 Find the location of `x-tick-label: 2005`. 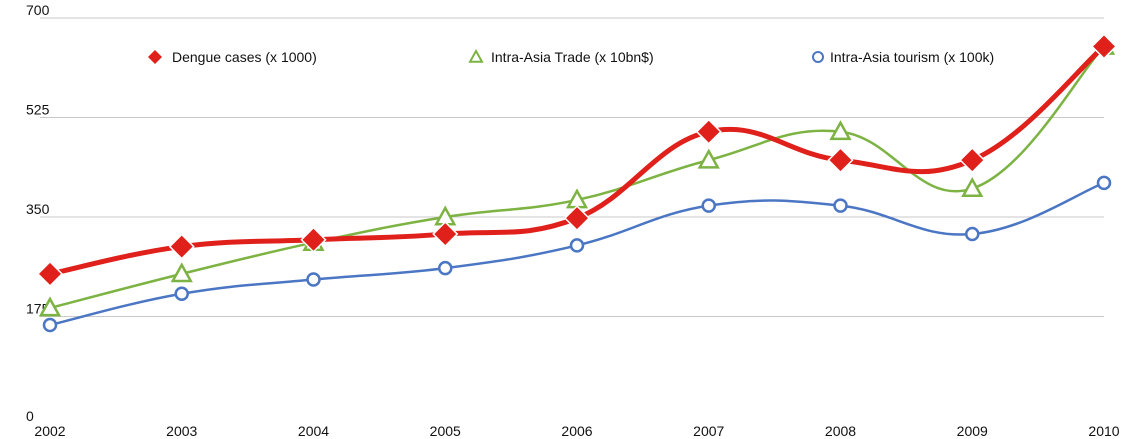

x-tick-label: 2005 is located at coordinates (445, 431).